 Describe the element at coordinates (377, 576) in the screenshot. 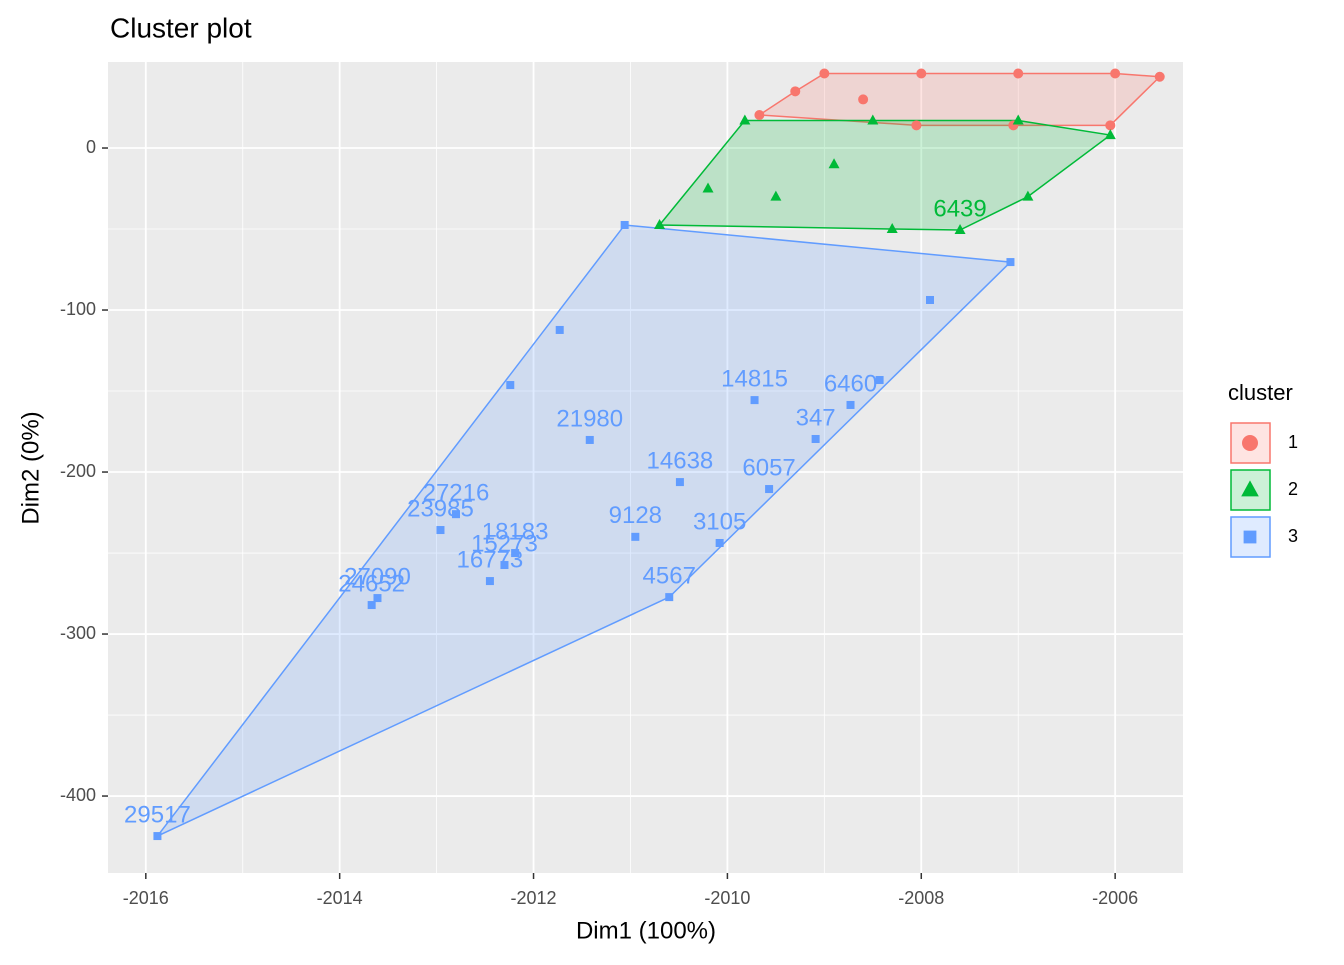

I see `point-label: 27090` at that location.